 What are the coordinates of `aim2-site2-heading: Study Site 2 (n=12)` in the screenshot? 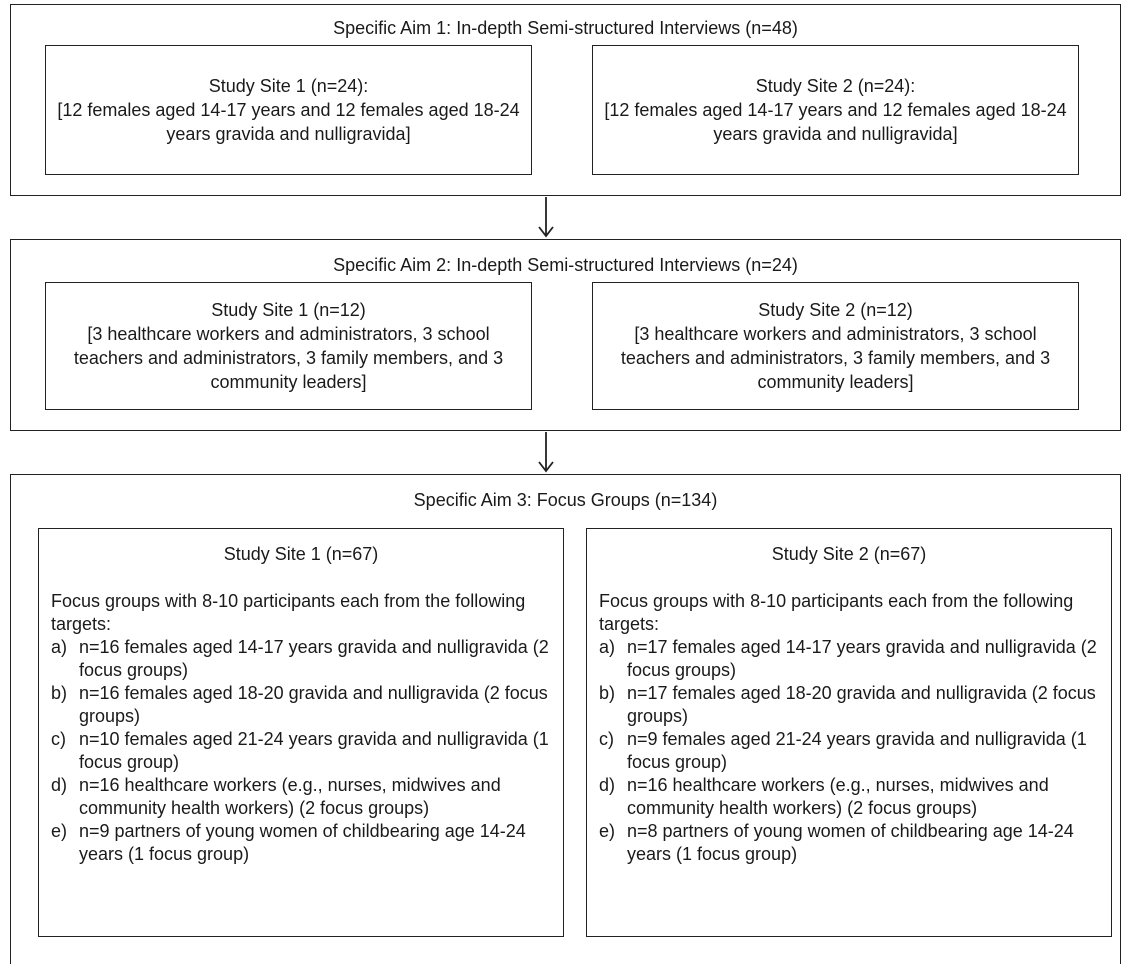 It's located at (835, 310).